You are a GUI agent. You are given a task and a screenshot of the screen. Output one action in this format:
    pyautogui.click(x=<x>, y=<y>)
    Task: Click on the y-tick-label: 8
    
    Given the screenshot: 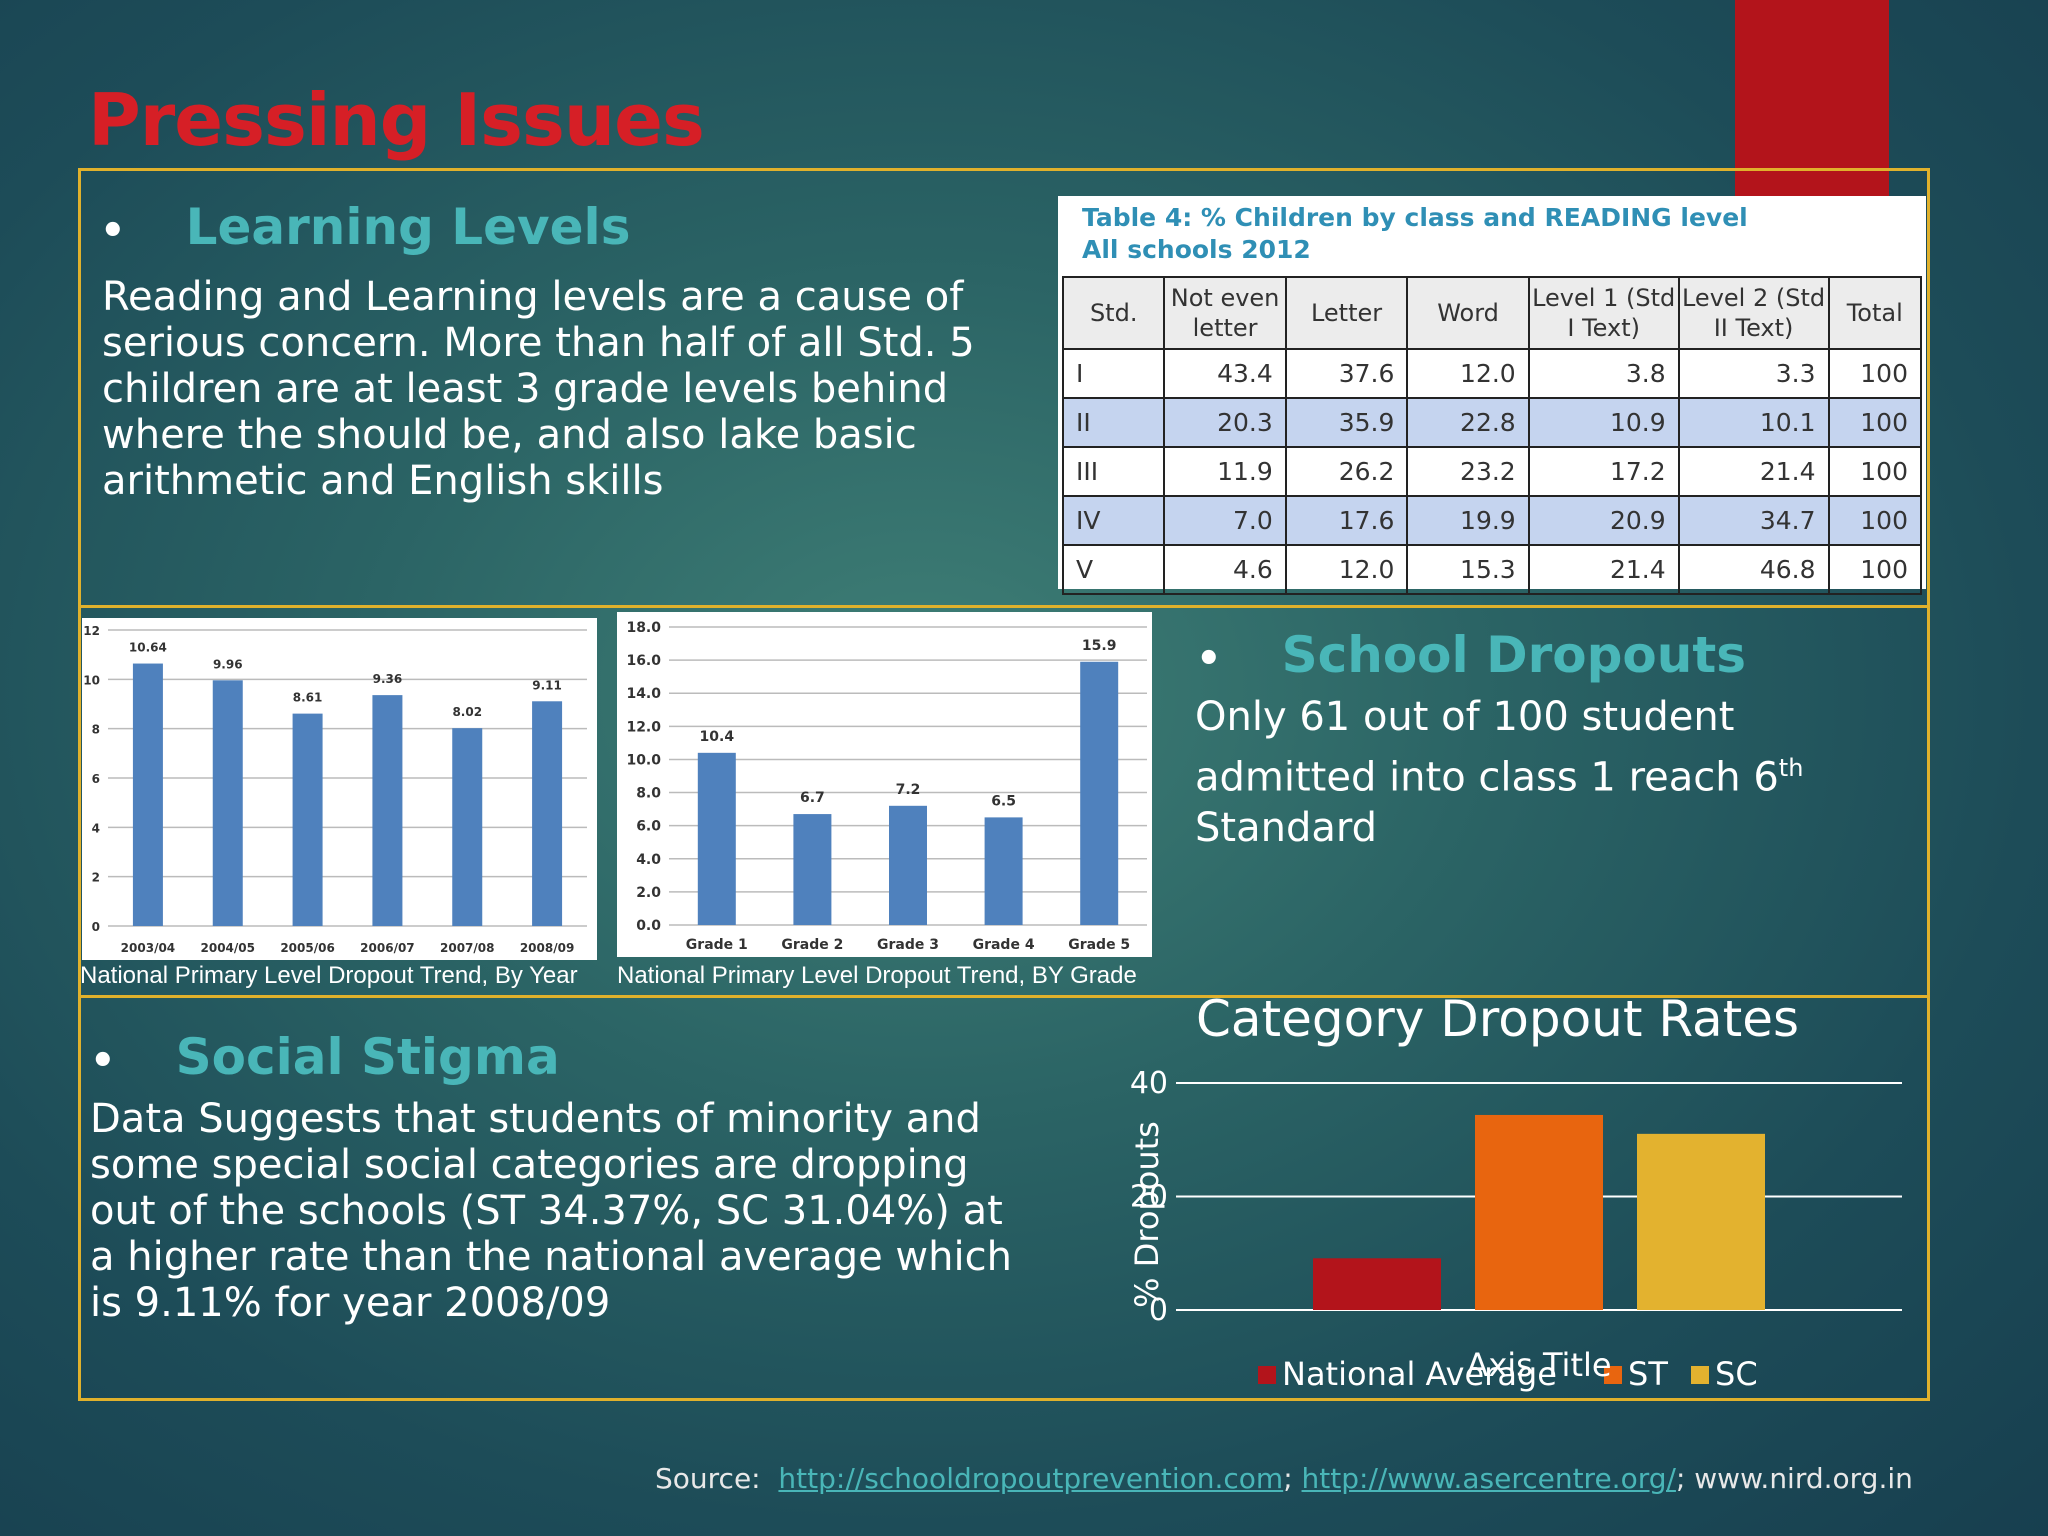 What is the action you would take?
    pyautogui.click(x=96, y=730)
    